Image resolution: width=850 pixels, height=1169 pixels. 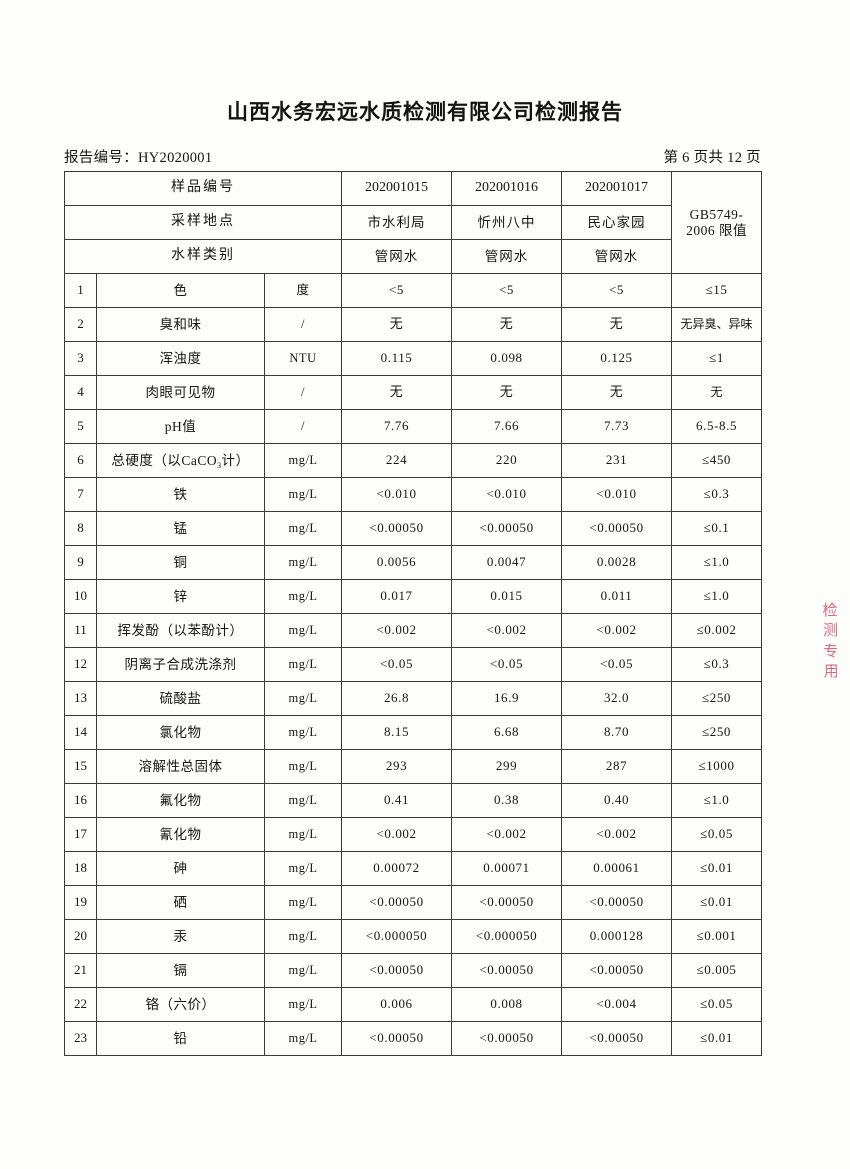 I want to click on table-row: 1 色度 <5 <5 <5 ≤15, so click(x=413, y=290).